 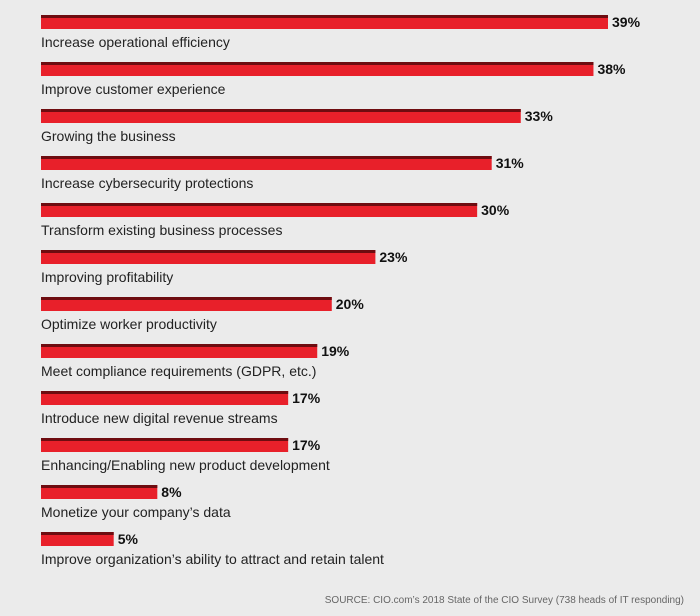 What do you see at coordinates (335, 351) in the screenshot?
I see `value-label: 19%` at bounding box center [335, 351].